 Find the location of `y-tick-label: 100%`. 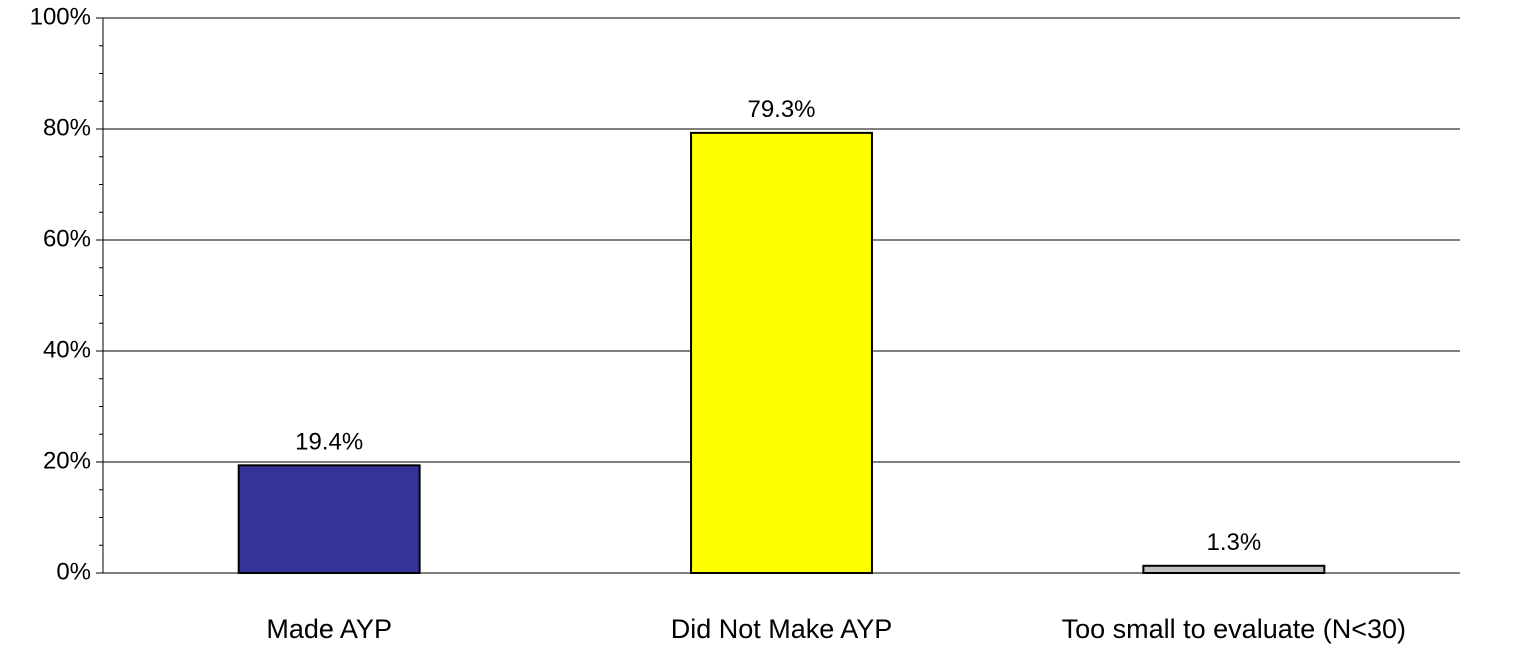

y-tick-label: 100% is located at coordinates (60, 16).